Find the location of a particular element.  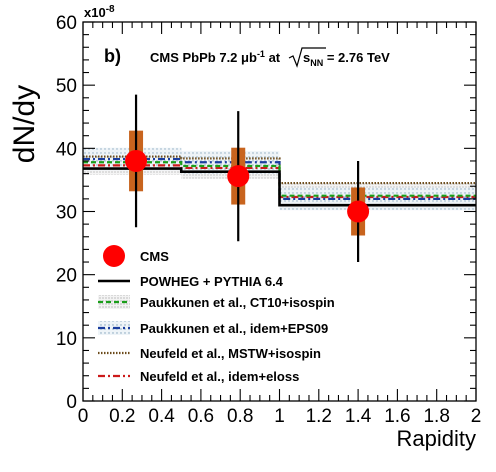

x-tick-label: 1 is located at coordinates (279, 416).